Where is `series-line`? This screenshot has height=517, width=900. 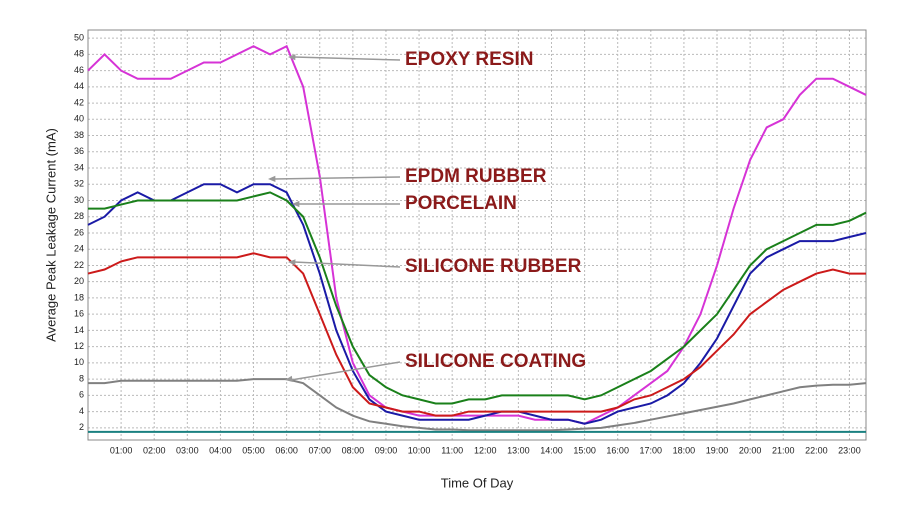 series-line is located at coordinates (477, 405).